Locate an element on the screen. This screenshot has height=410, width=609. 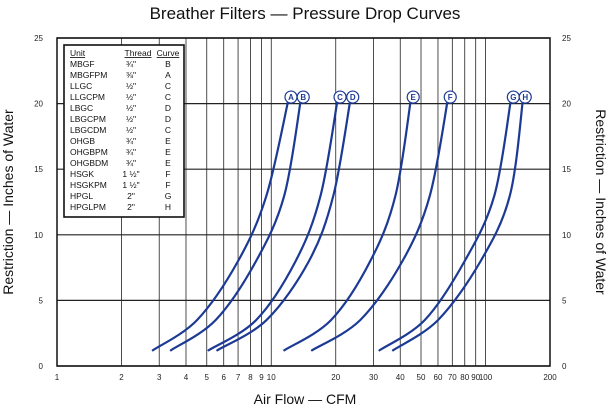
curve-label-g: G is located at coordinates (513, 97).